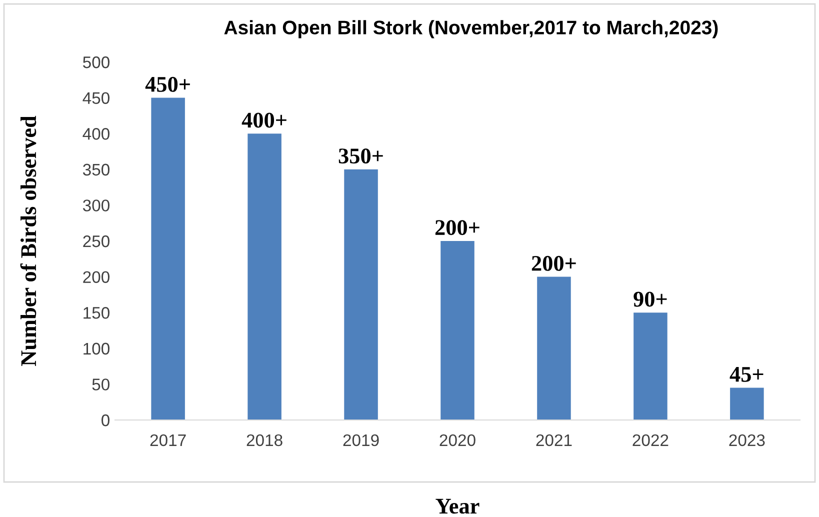 Image resolution: width=819 pixels, height=517 pixels. Describe the element at coordinates (101, 384) in the screenshot. I see `y-tick-label: 50` at that location.